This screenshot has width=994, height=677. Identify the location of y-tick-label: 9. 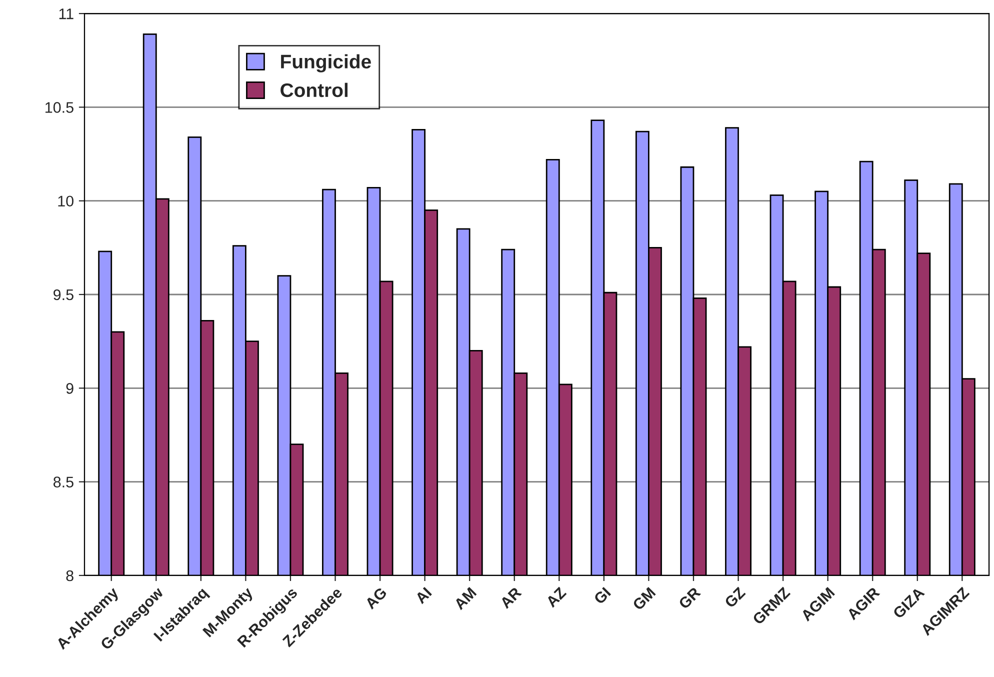
(70, 388).